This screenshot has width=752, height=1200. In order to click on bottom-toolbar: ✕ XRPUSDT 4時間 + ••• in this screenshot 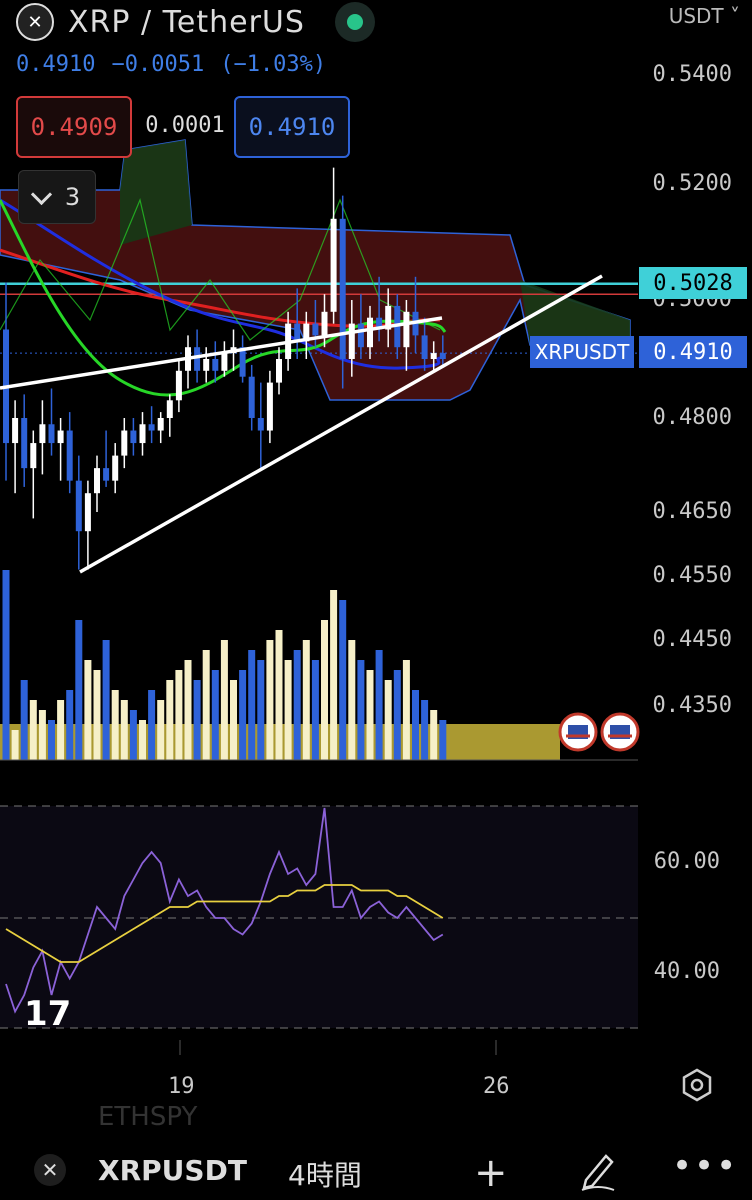, I will do `click(376, 1170)`.